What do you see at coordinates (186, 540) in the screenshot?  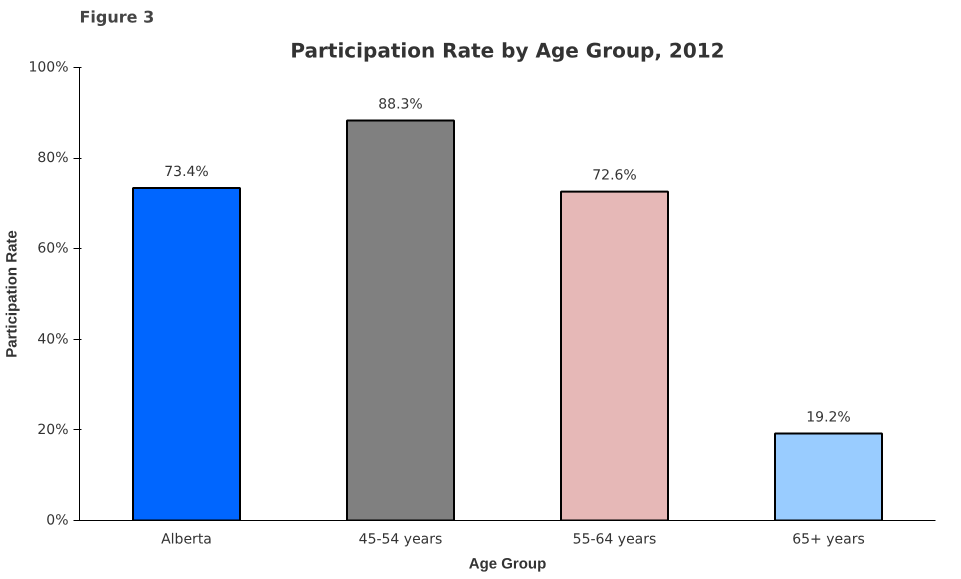 I see `x-tick-label: Alberta` at bounding box center [186, 540].